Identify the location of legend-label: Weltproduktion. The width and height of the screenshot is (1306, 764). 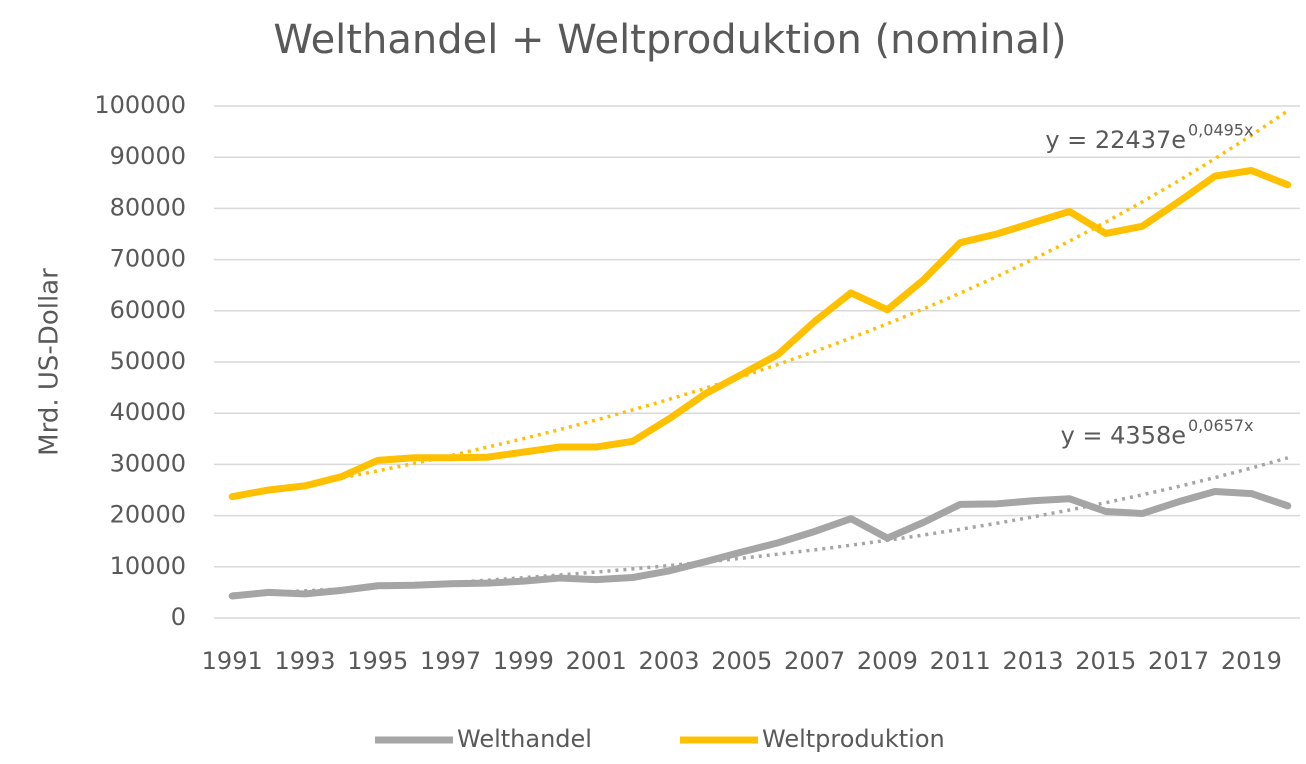
(853, 739).